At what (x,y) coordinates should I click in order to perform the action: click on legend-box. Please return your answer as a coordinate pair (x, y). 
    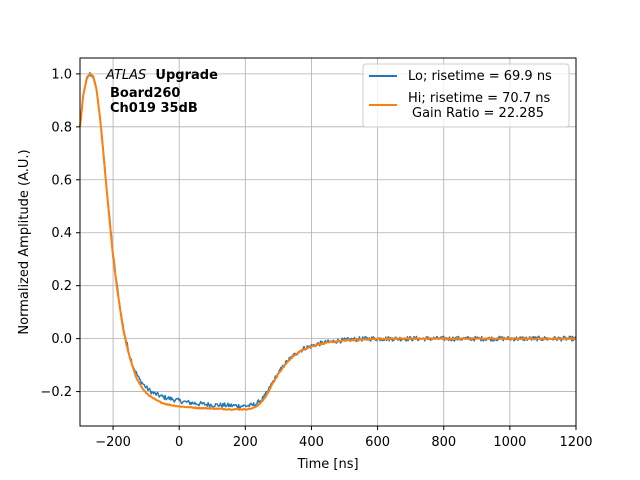
    Looking at the image, I should click on (466, 95).